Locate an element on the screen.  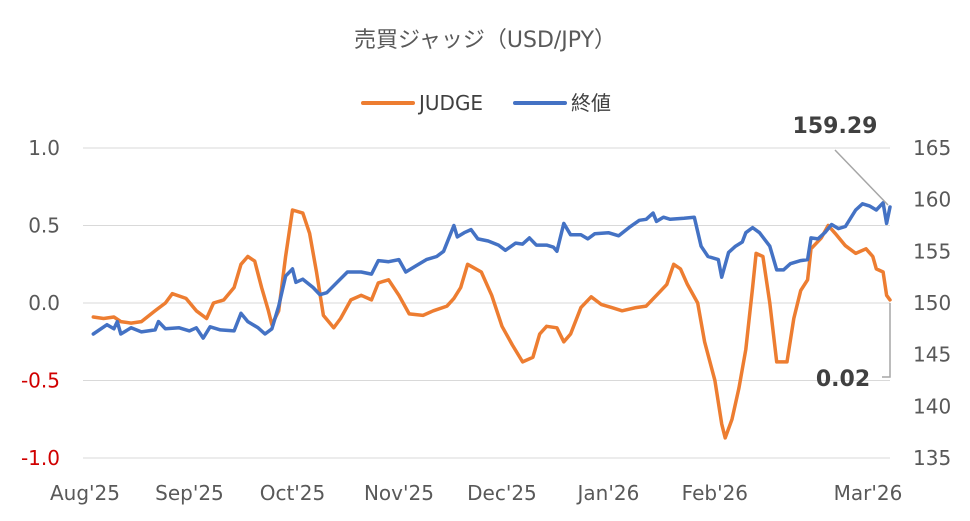
right-tick-label: 150 is located at coordinates (932, 303).